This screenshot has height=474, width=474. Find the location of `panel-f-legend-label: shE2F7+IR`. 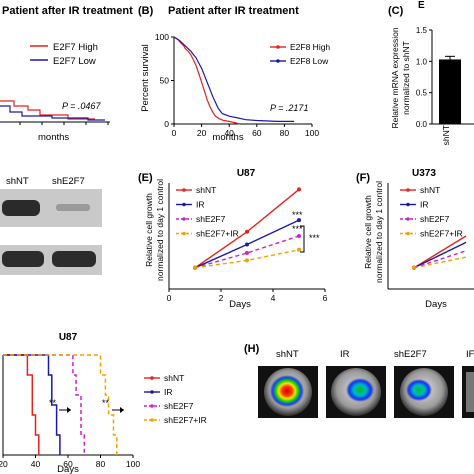

panel-f-legend-label: shE2F7+IR is located at coordinates (441, 234).